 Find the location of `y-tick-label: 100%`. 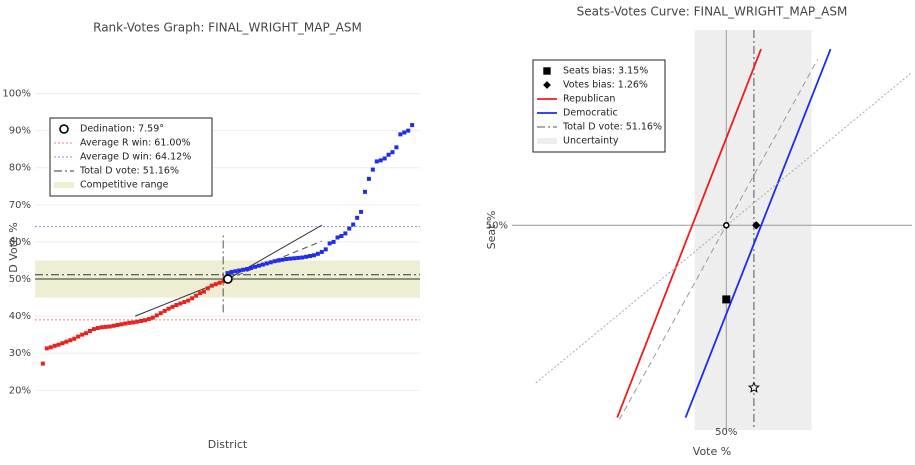

y-tick-label: 100% is located at coordinates (16, 94).